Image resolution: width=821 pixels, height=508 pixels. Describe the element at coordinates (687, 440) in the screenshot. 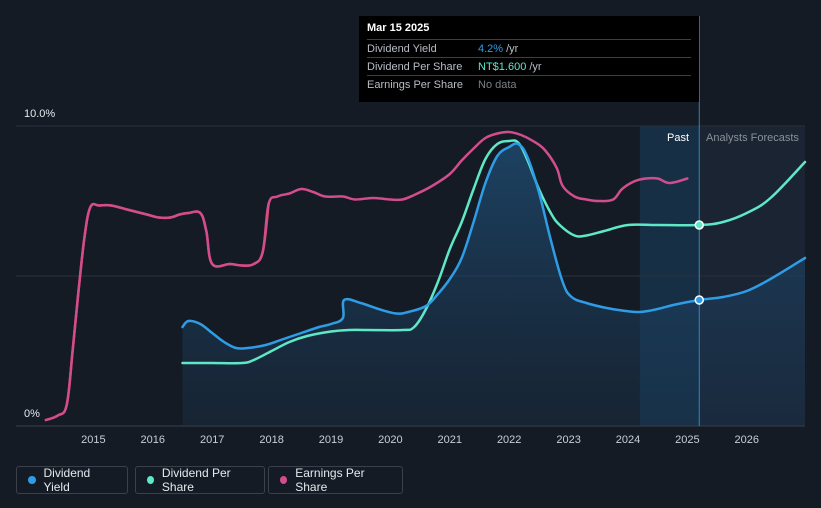

I see `x-tick-label: 2025` at that location.